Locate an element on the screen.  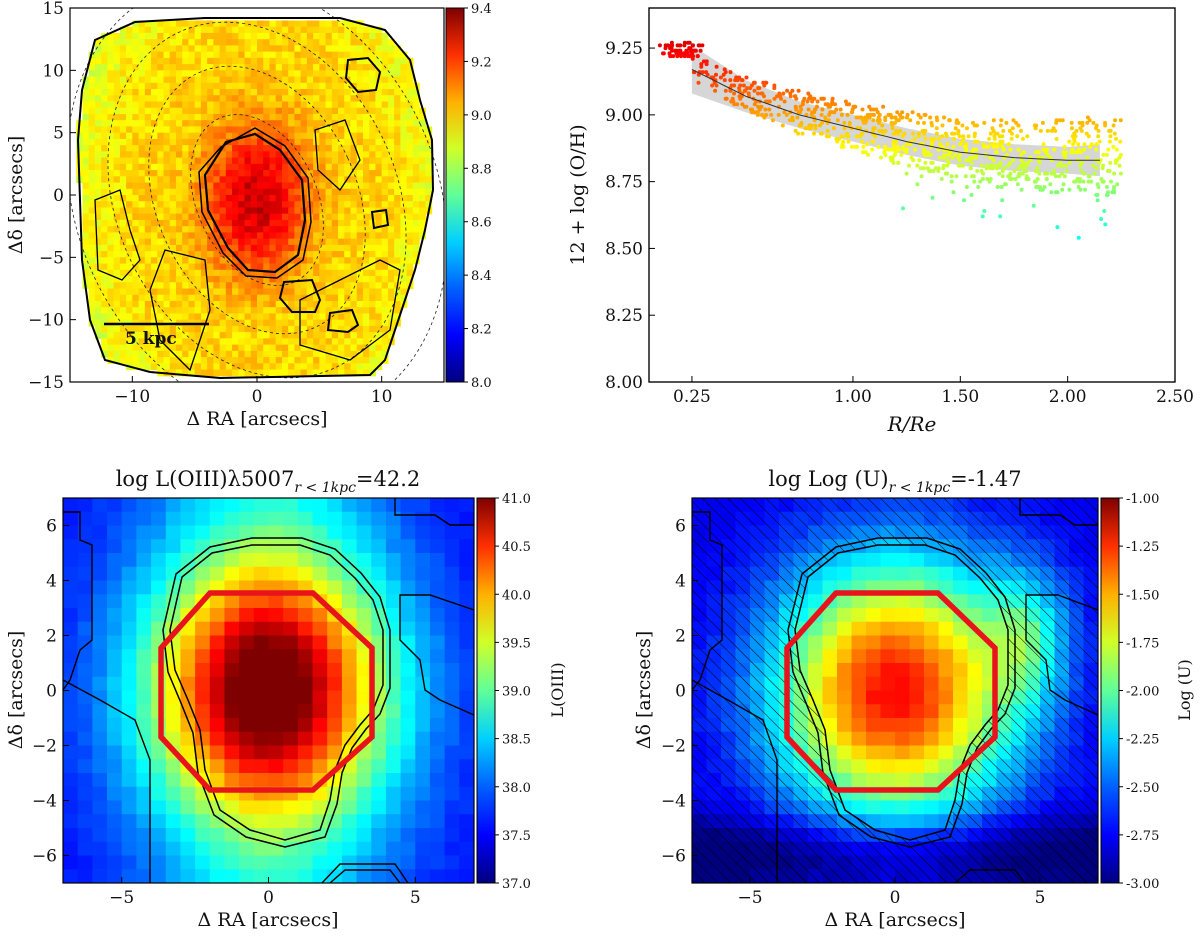
oiii-xtick-label: −5 is located at coordinates (121, 898).